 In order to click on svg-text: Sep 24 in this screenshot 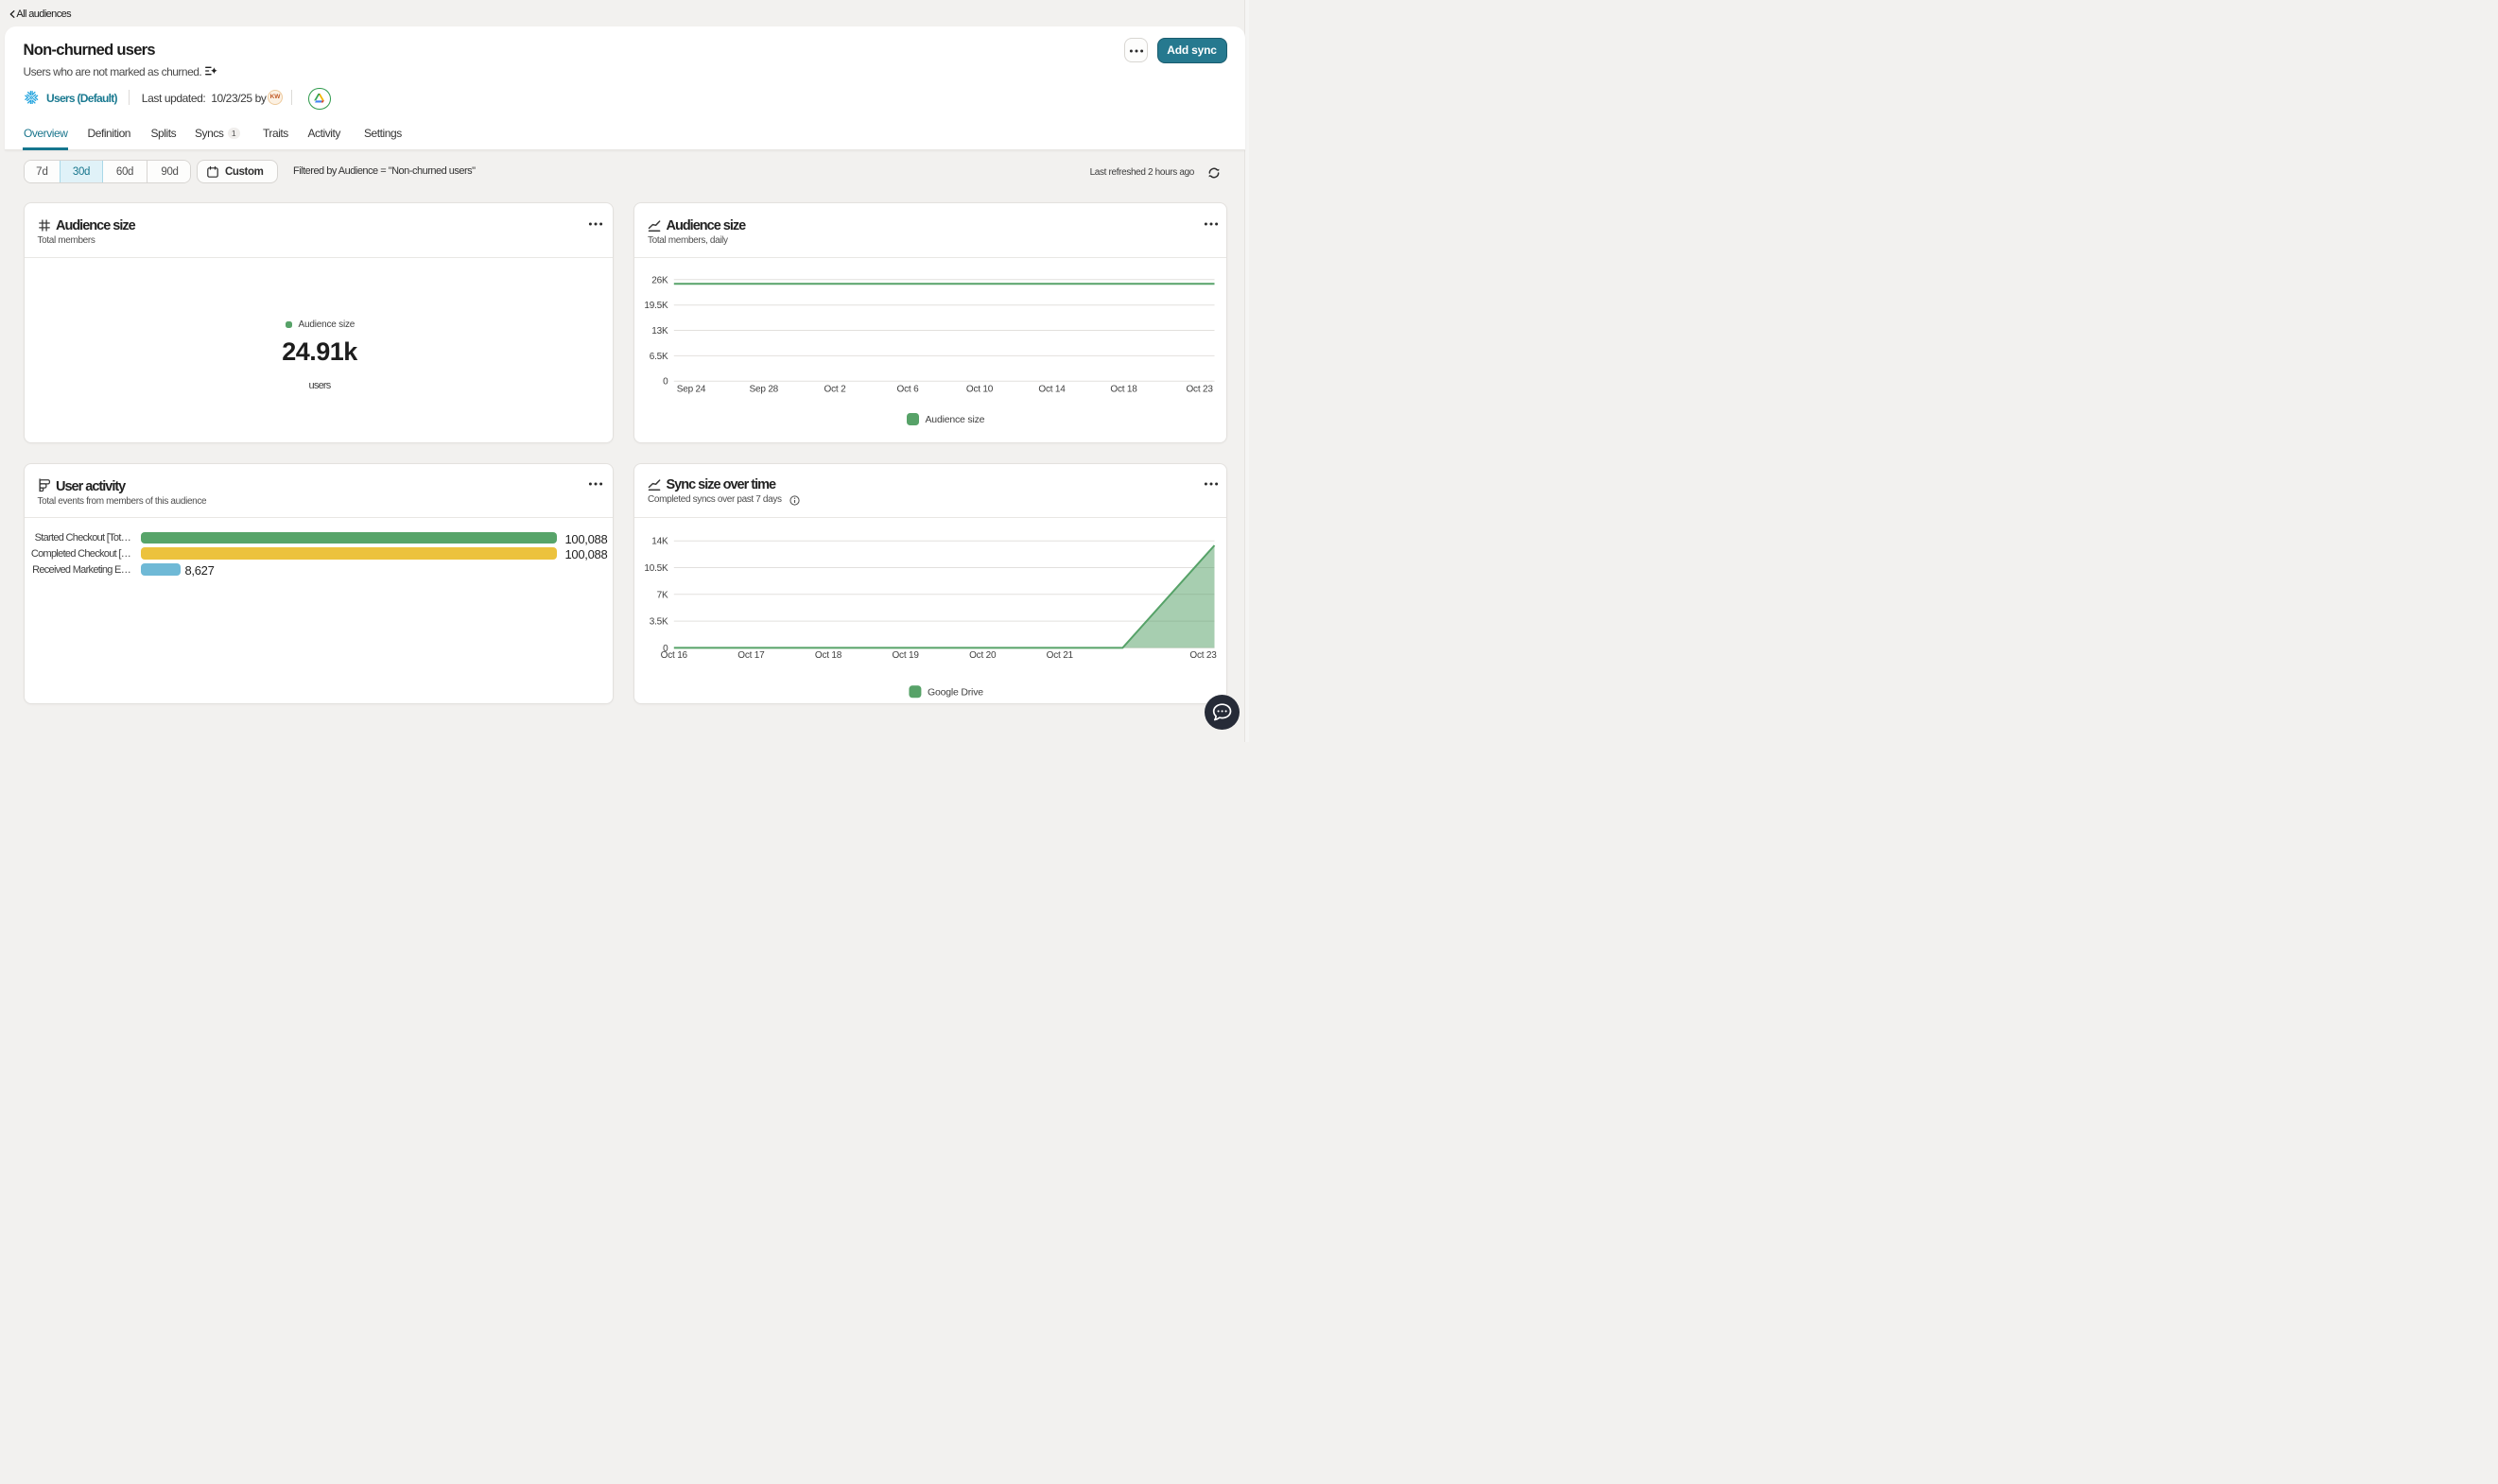, I will do `click(691, 390)`.